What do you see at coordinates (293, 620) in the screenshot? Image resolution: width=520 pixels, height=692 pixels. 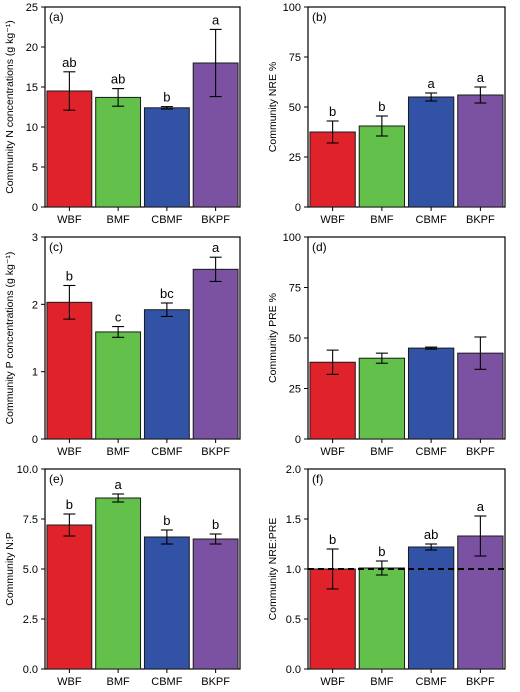 I see `y-tick-label: 0.5` at bounding box center [293, 620].